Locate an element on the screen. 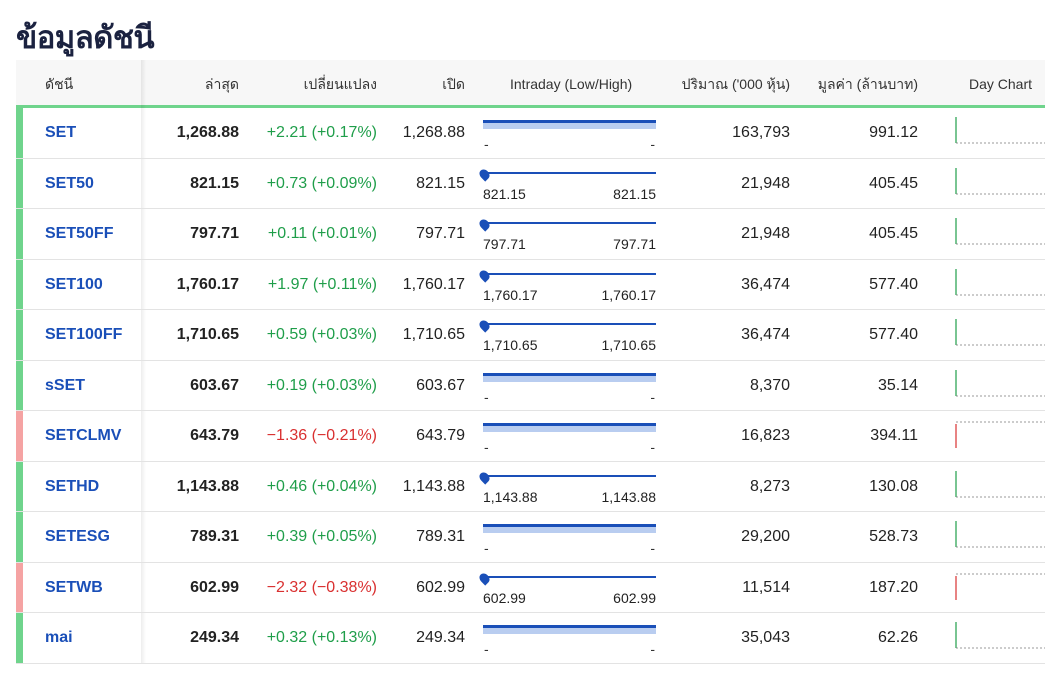 The height and width of the screenshot is (688, 1045). header-value: มูลค่า (ล้านบาท) is located at coordinates (867, 84).